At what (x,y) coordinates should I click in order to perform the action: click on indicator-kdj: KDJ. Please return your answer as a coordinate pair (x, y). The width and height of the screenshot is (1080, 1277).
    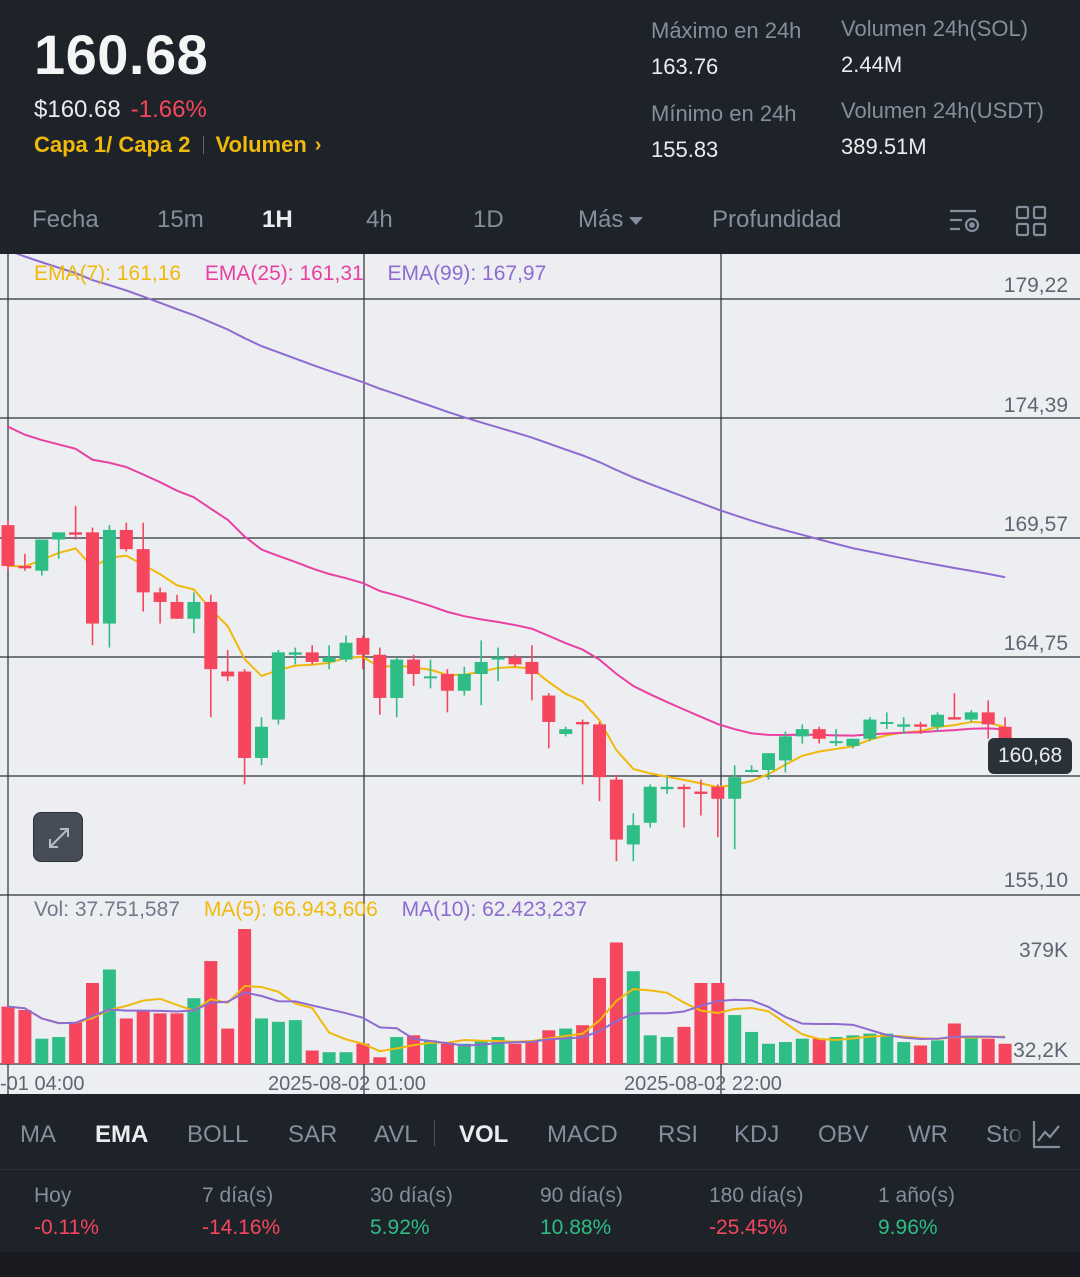
    Looking at the image, I should click on (757, 1134).